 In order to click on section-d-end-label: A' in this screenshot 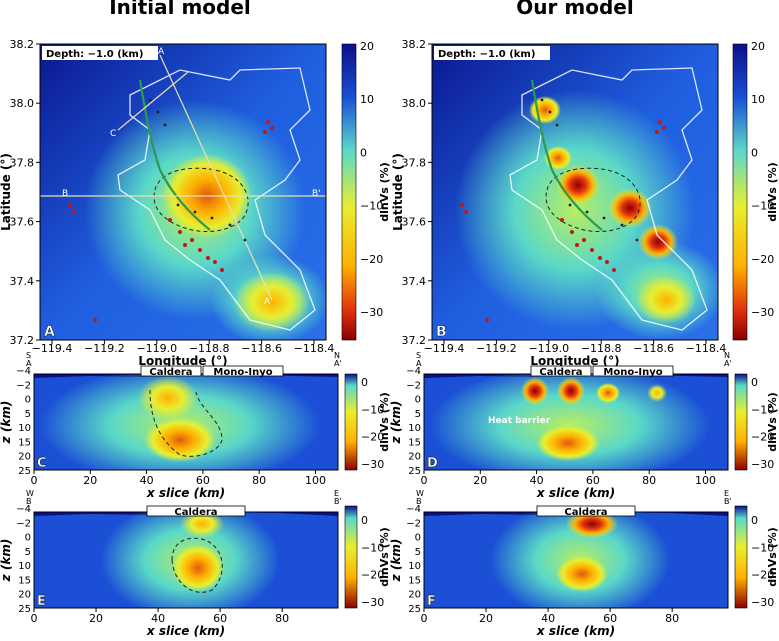, I will do `click(728, 363)`.